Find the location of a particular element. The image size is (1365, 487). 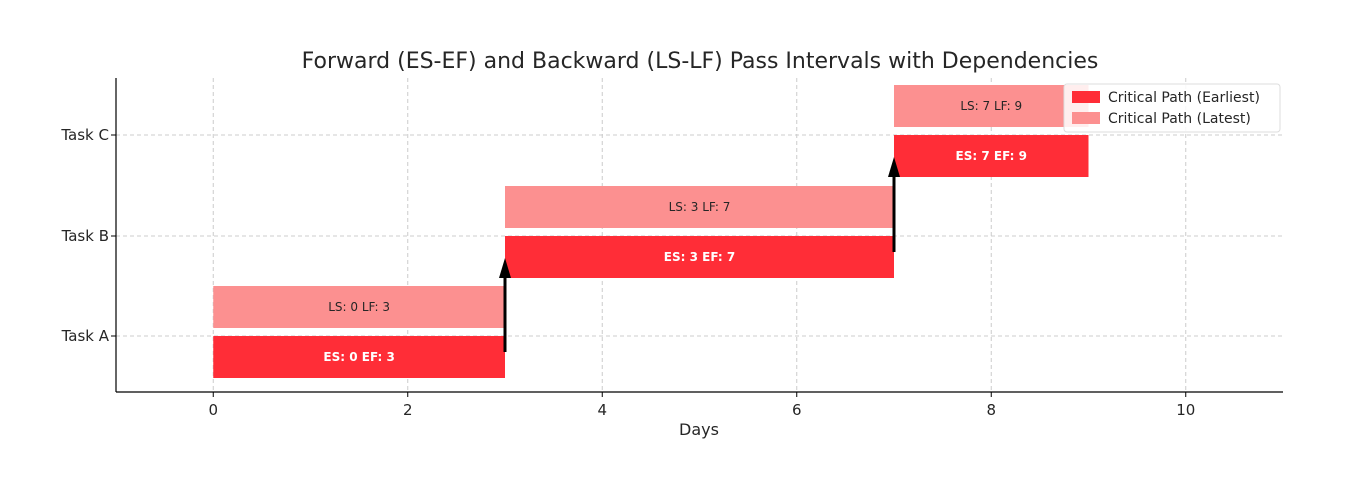

bar-label-earliest-1: ES: 3 EF: 7 is located at coordinates (699, 257).